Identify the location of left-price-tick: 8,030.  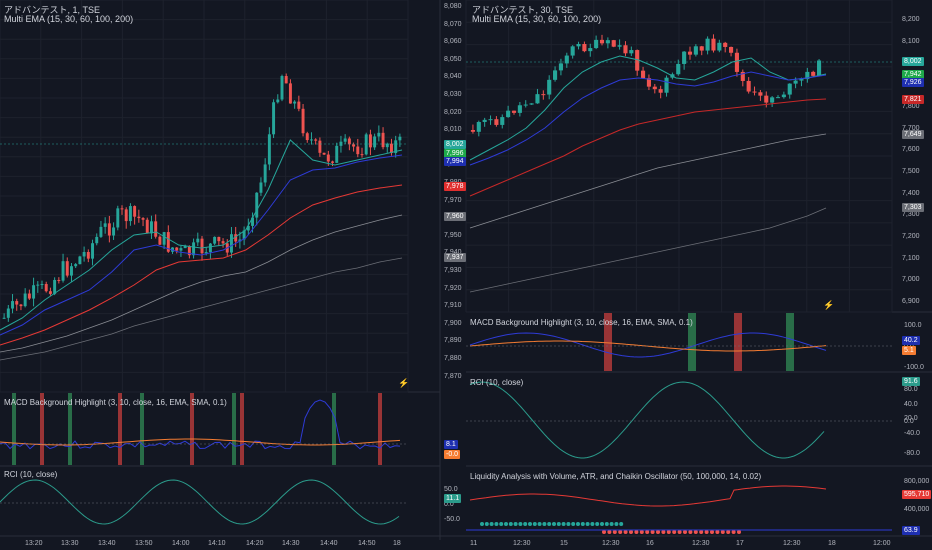
(453, 94).